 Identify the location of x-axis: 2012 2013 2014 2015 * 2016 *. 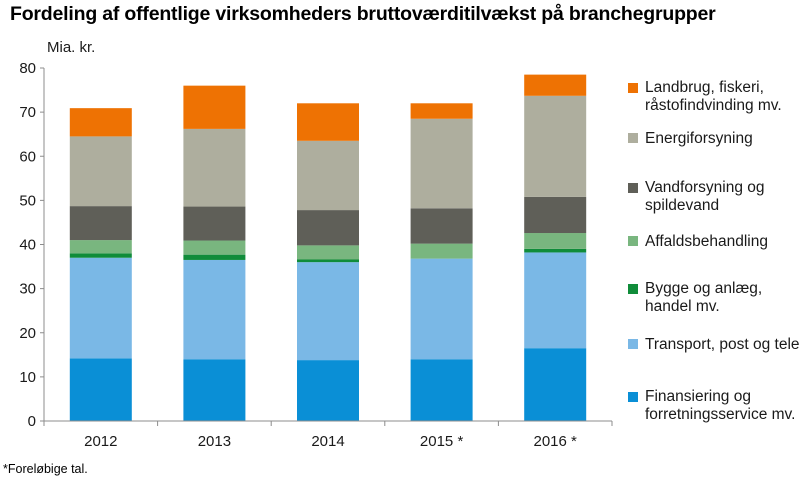
(328, 435).